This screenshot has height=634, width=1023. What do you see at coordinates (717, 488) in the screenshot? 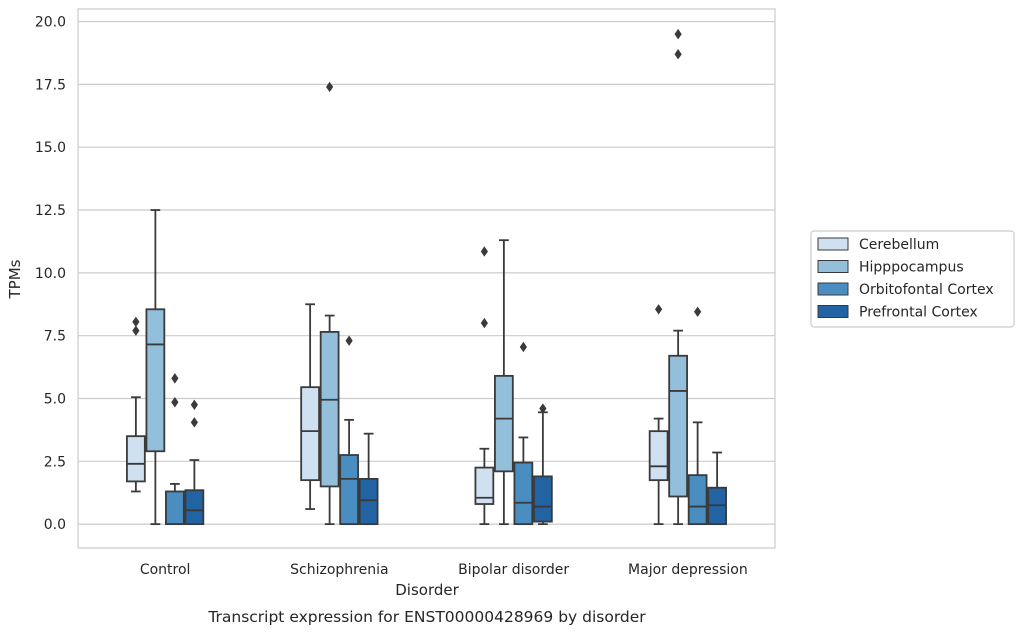
I see `box-major-depression-prefrontal-cortex` at bounding box center [717, 488].